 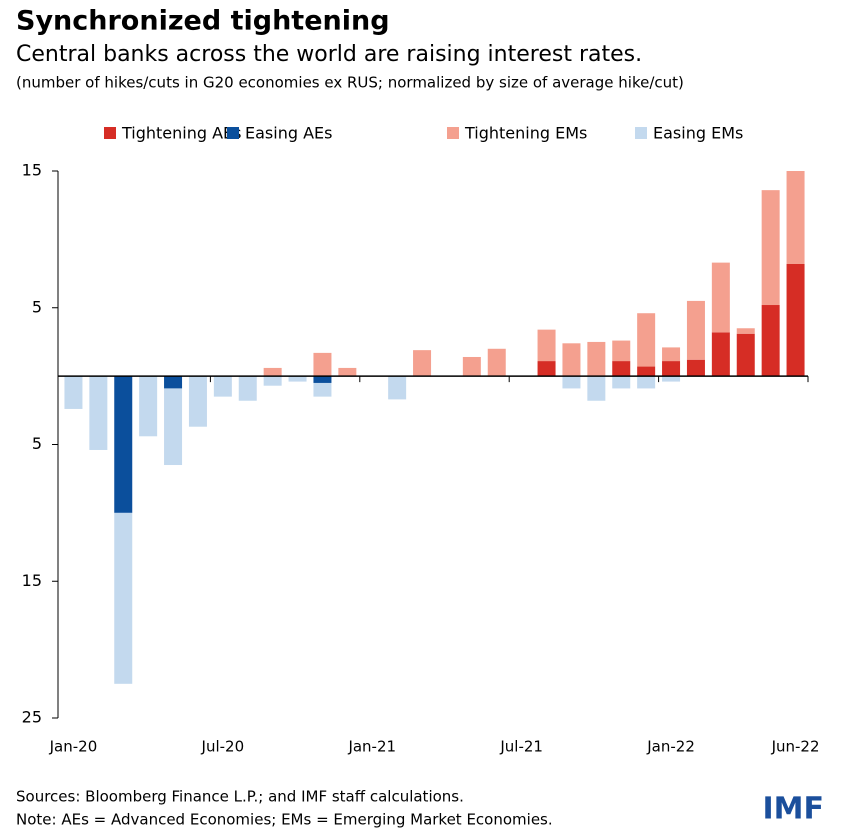 I want to click on legend-label: Tightening AEs, so click(x=181, y=133).